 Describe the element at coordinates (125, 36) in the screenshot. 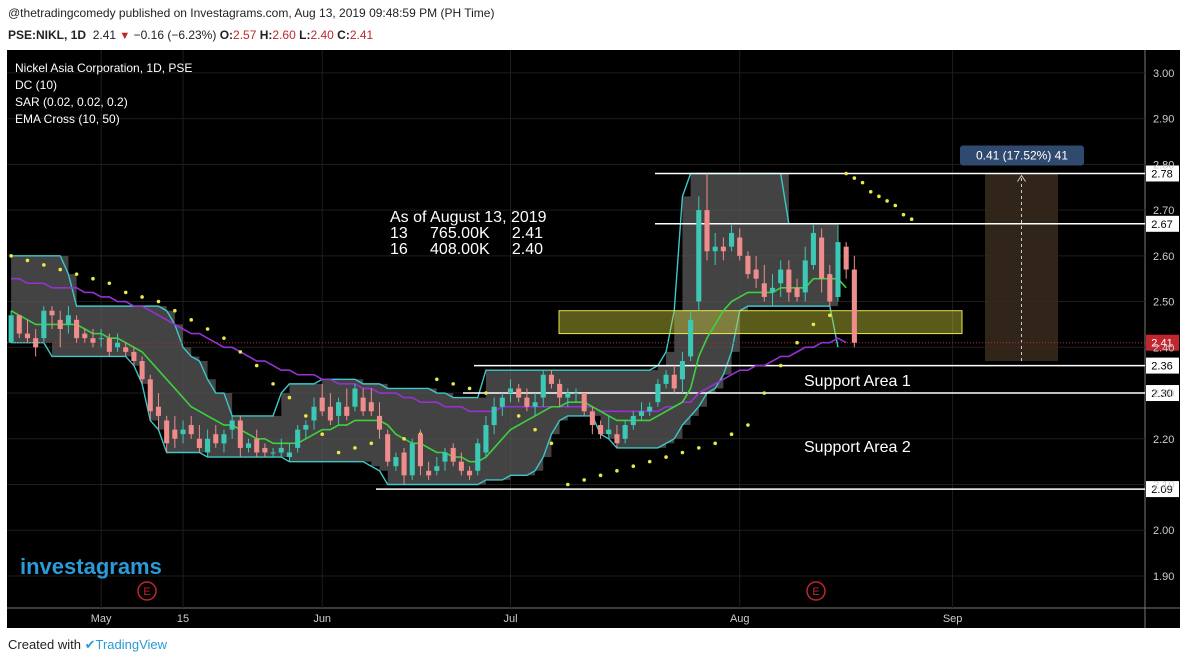

I see `down-arrow-icon: ▼` at that location.